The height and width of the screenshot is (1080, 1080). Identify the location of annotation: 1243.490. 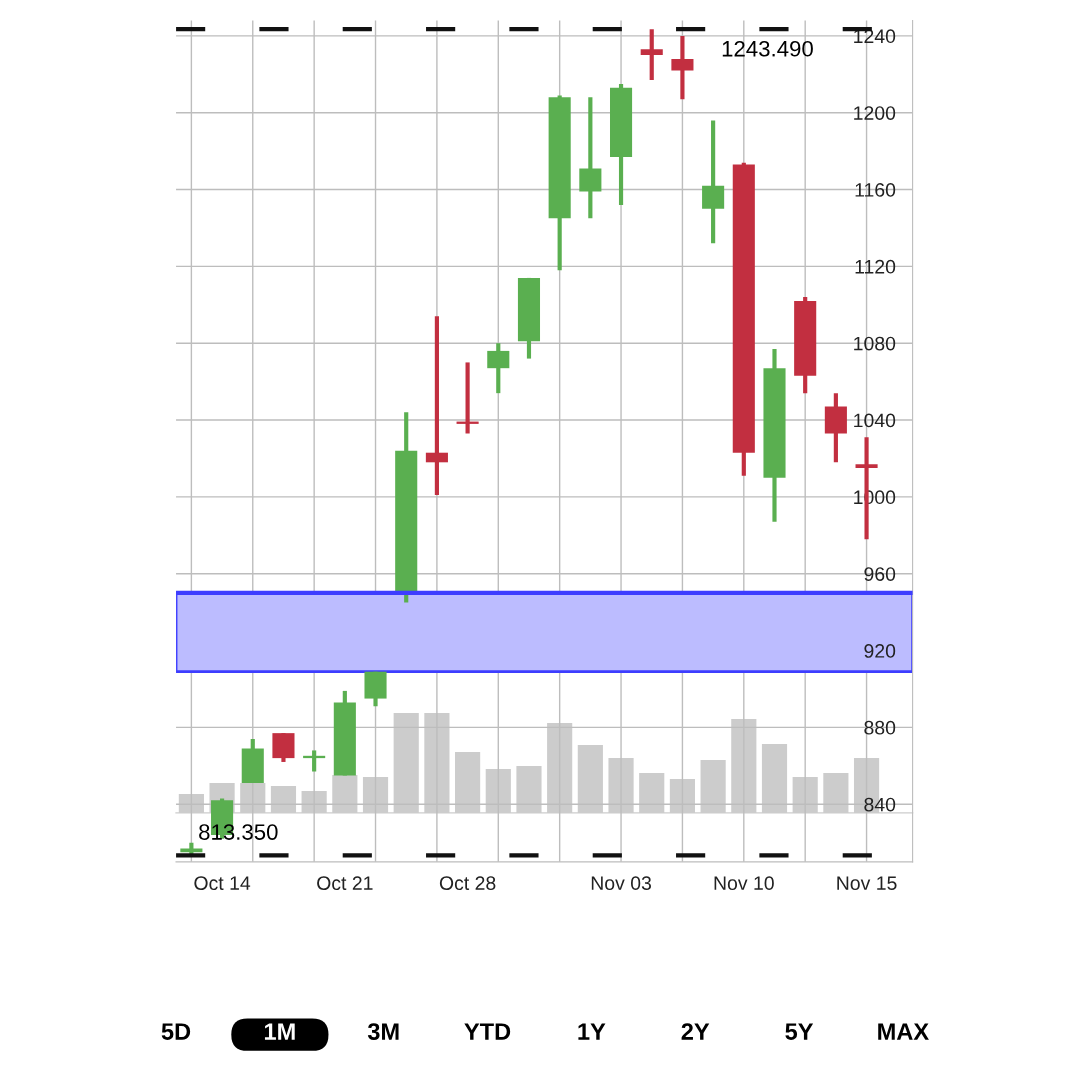
(767, 48).